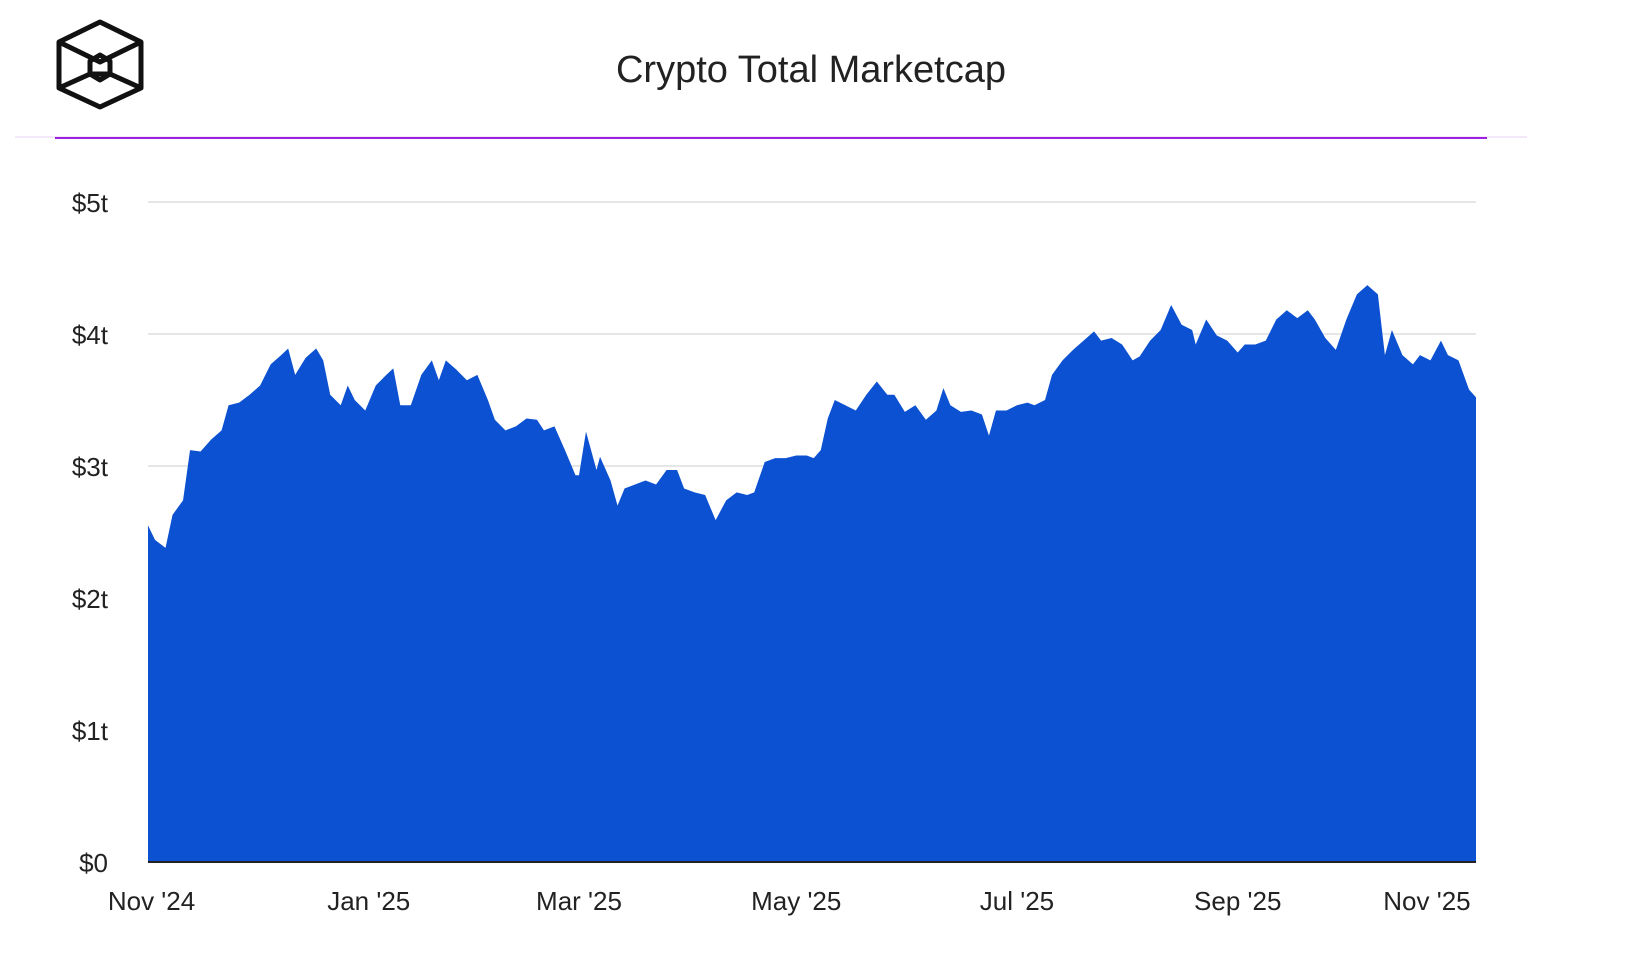 The image size is (1628, 974). What do you see at coordinates (1237, 901) in the screenshot?
I see `x-tick-label: Sep '25` at bounding box center [1237, 901].